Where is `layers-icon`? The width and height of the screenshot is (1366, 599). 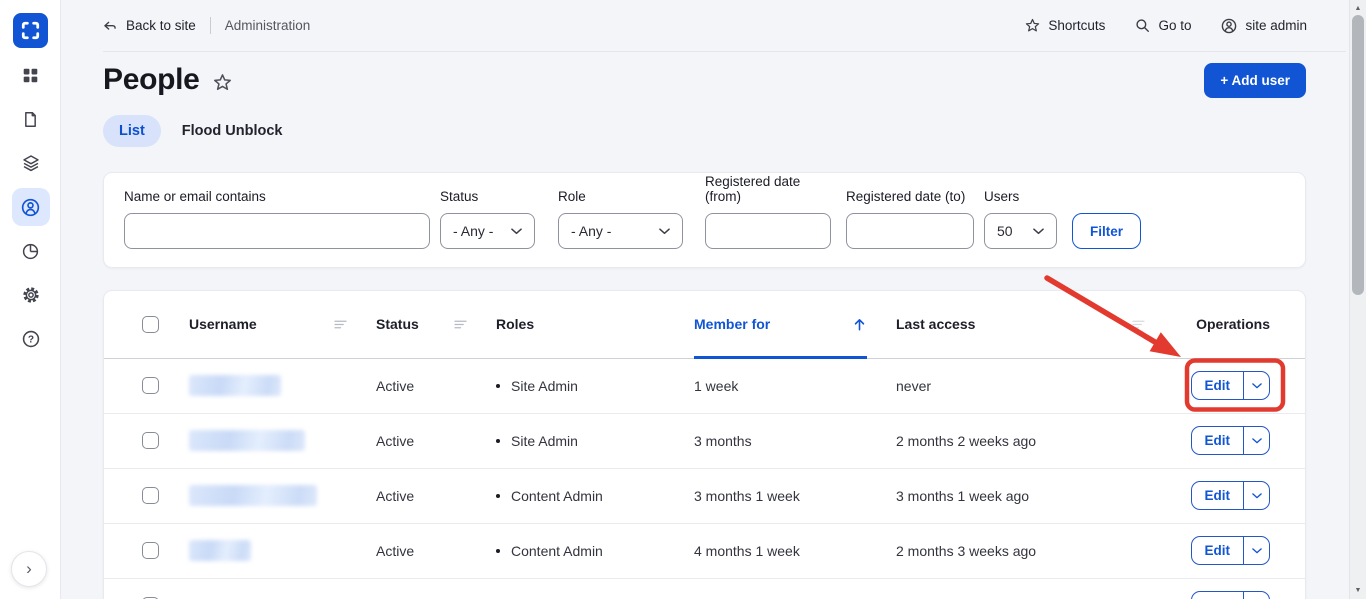 layers-icon is located at coordinates (31, 163).